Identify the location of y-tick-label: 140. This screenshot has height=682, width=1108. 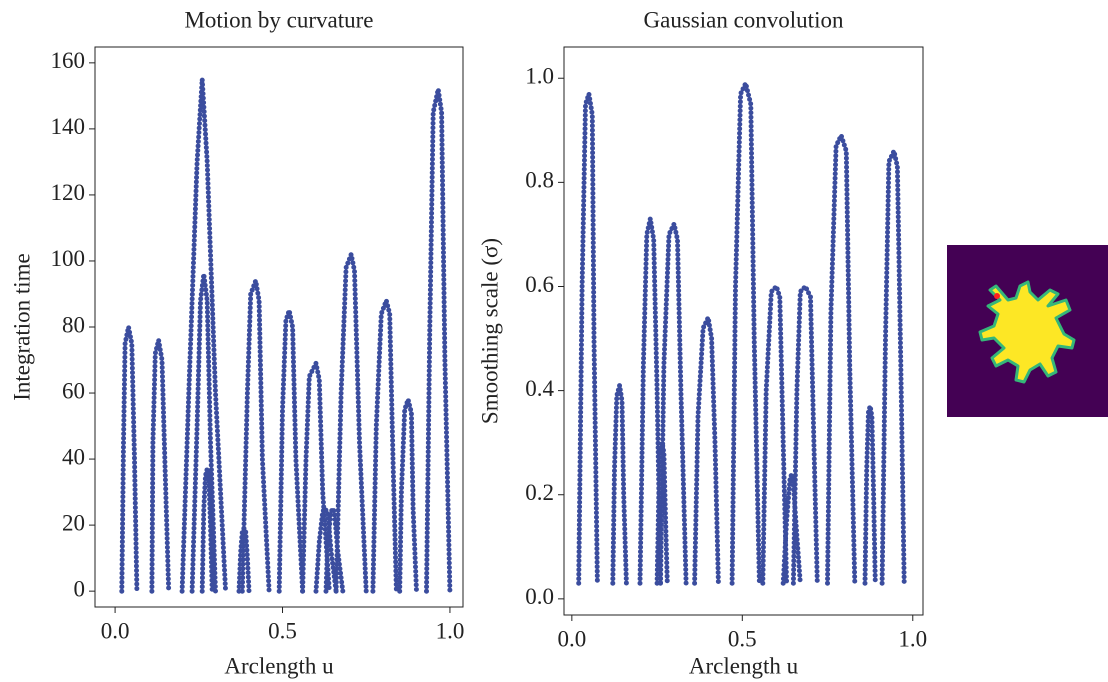
(68, 126).